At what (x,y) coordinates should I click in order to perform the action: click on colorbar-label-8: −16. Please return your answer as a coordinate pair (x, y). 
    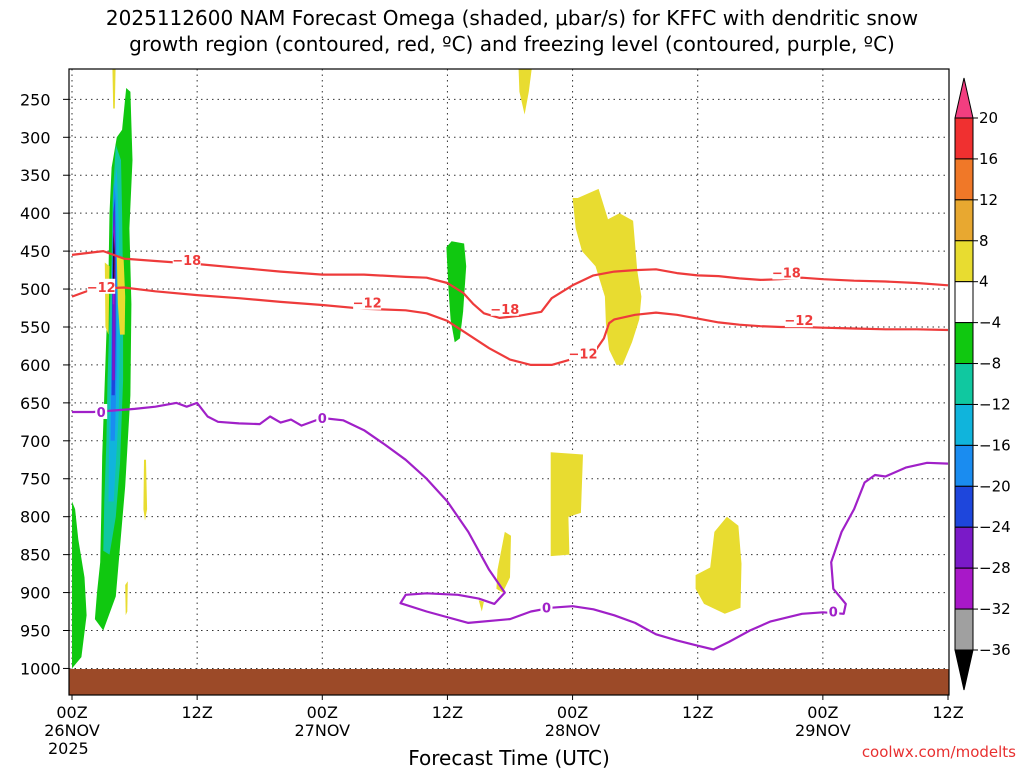
    Looking at the image, I should click on (995, 445).